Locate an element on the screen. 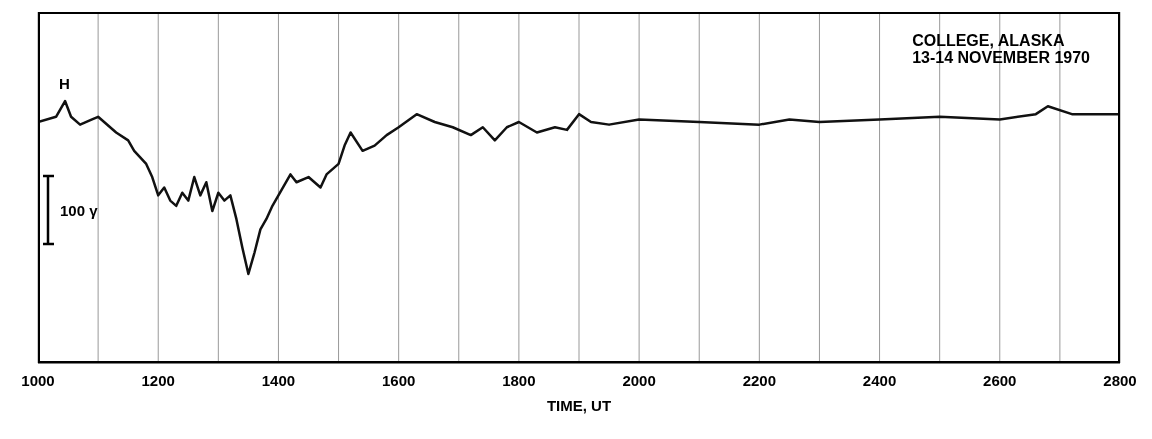 The width and height of the screenshot is (1152, 439). series-label: H is located at coordinates (64, 84).